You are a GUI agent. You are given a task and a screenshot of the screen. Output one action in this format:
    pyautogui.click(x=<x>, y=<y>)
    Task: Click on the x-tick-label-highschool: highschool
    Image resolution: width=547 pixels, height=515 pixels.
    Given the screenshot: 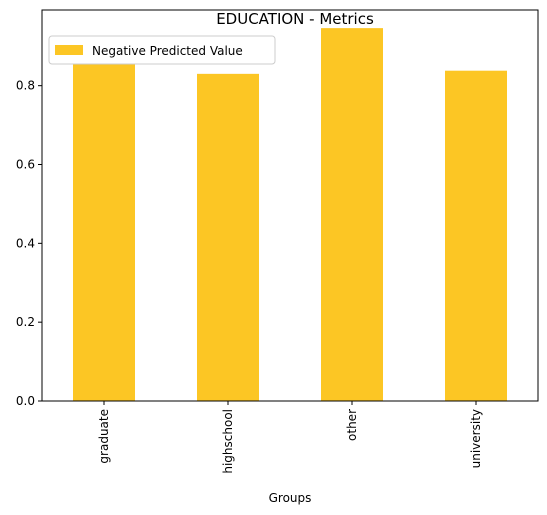 What is the action you would take?
    pyautogui.click(x=228, y=441)
    